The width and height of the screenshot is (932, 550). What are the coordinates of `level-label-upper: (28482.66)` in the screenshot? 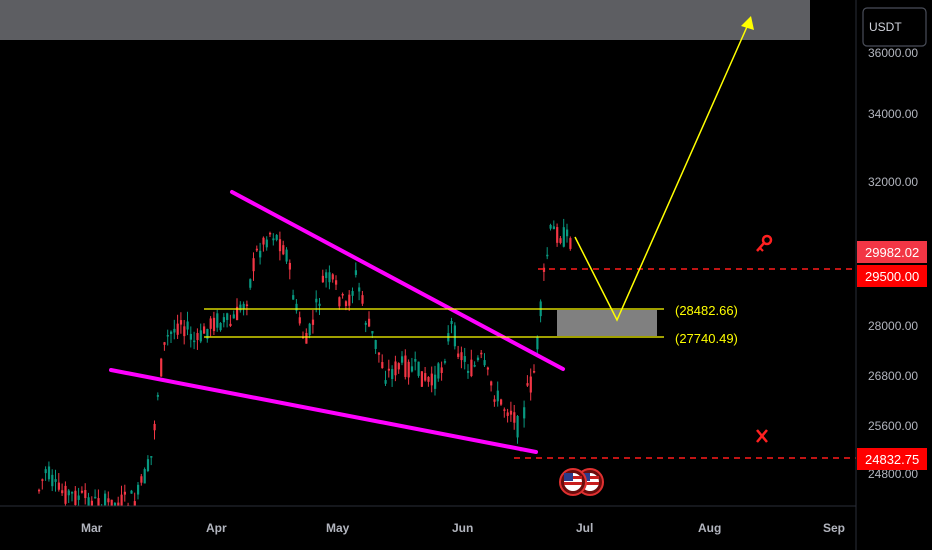 It's located at (706, 310).